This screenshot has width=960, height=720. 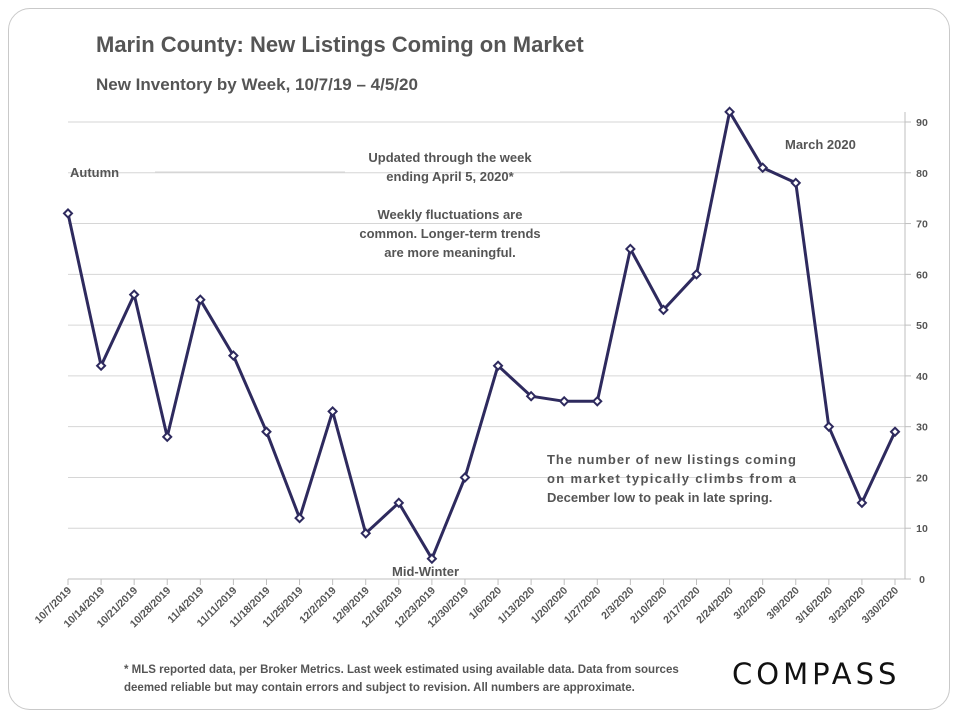 What do you see at coordinates (922, 478) in the screenshot?
I see `y-tick-label: 20` at bounding box center [922, 478].